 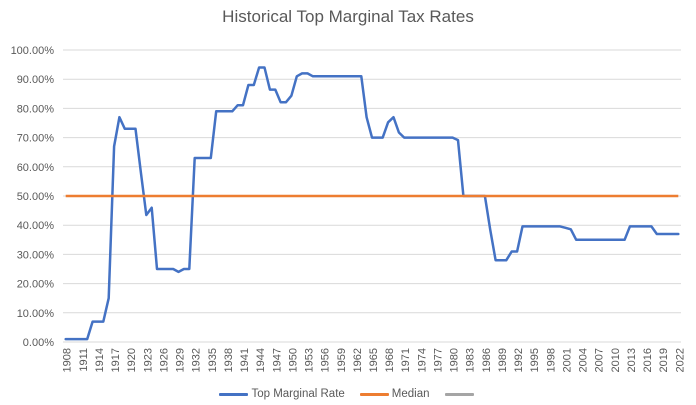 What do you see at coordinates (632, 360) in the screenshot?
I see `x-axis-label: 2013` at bounding box center [632, 360].